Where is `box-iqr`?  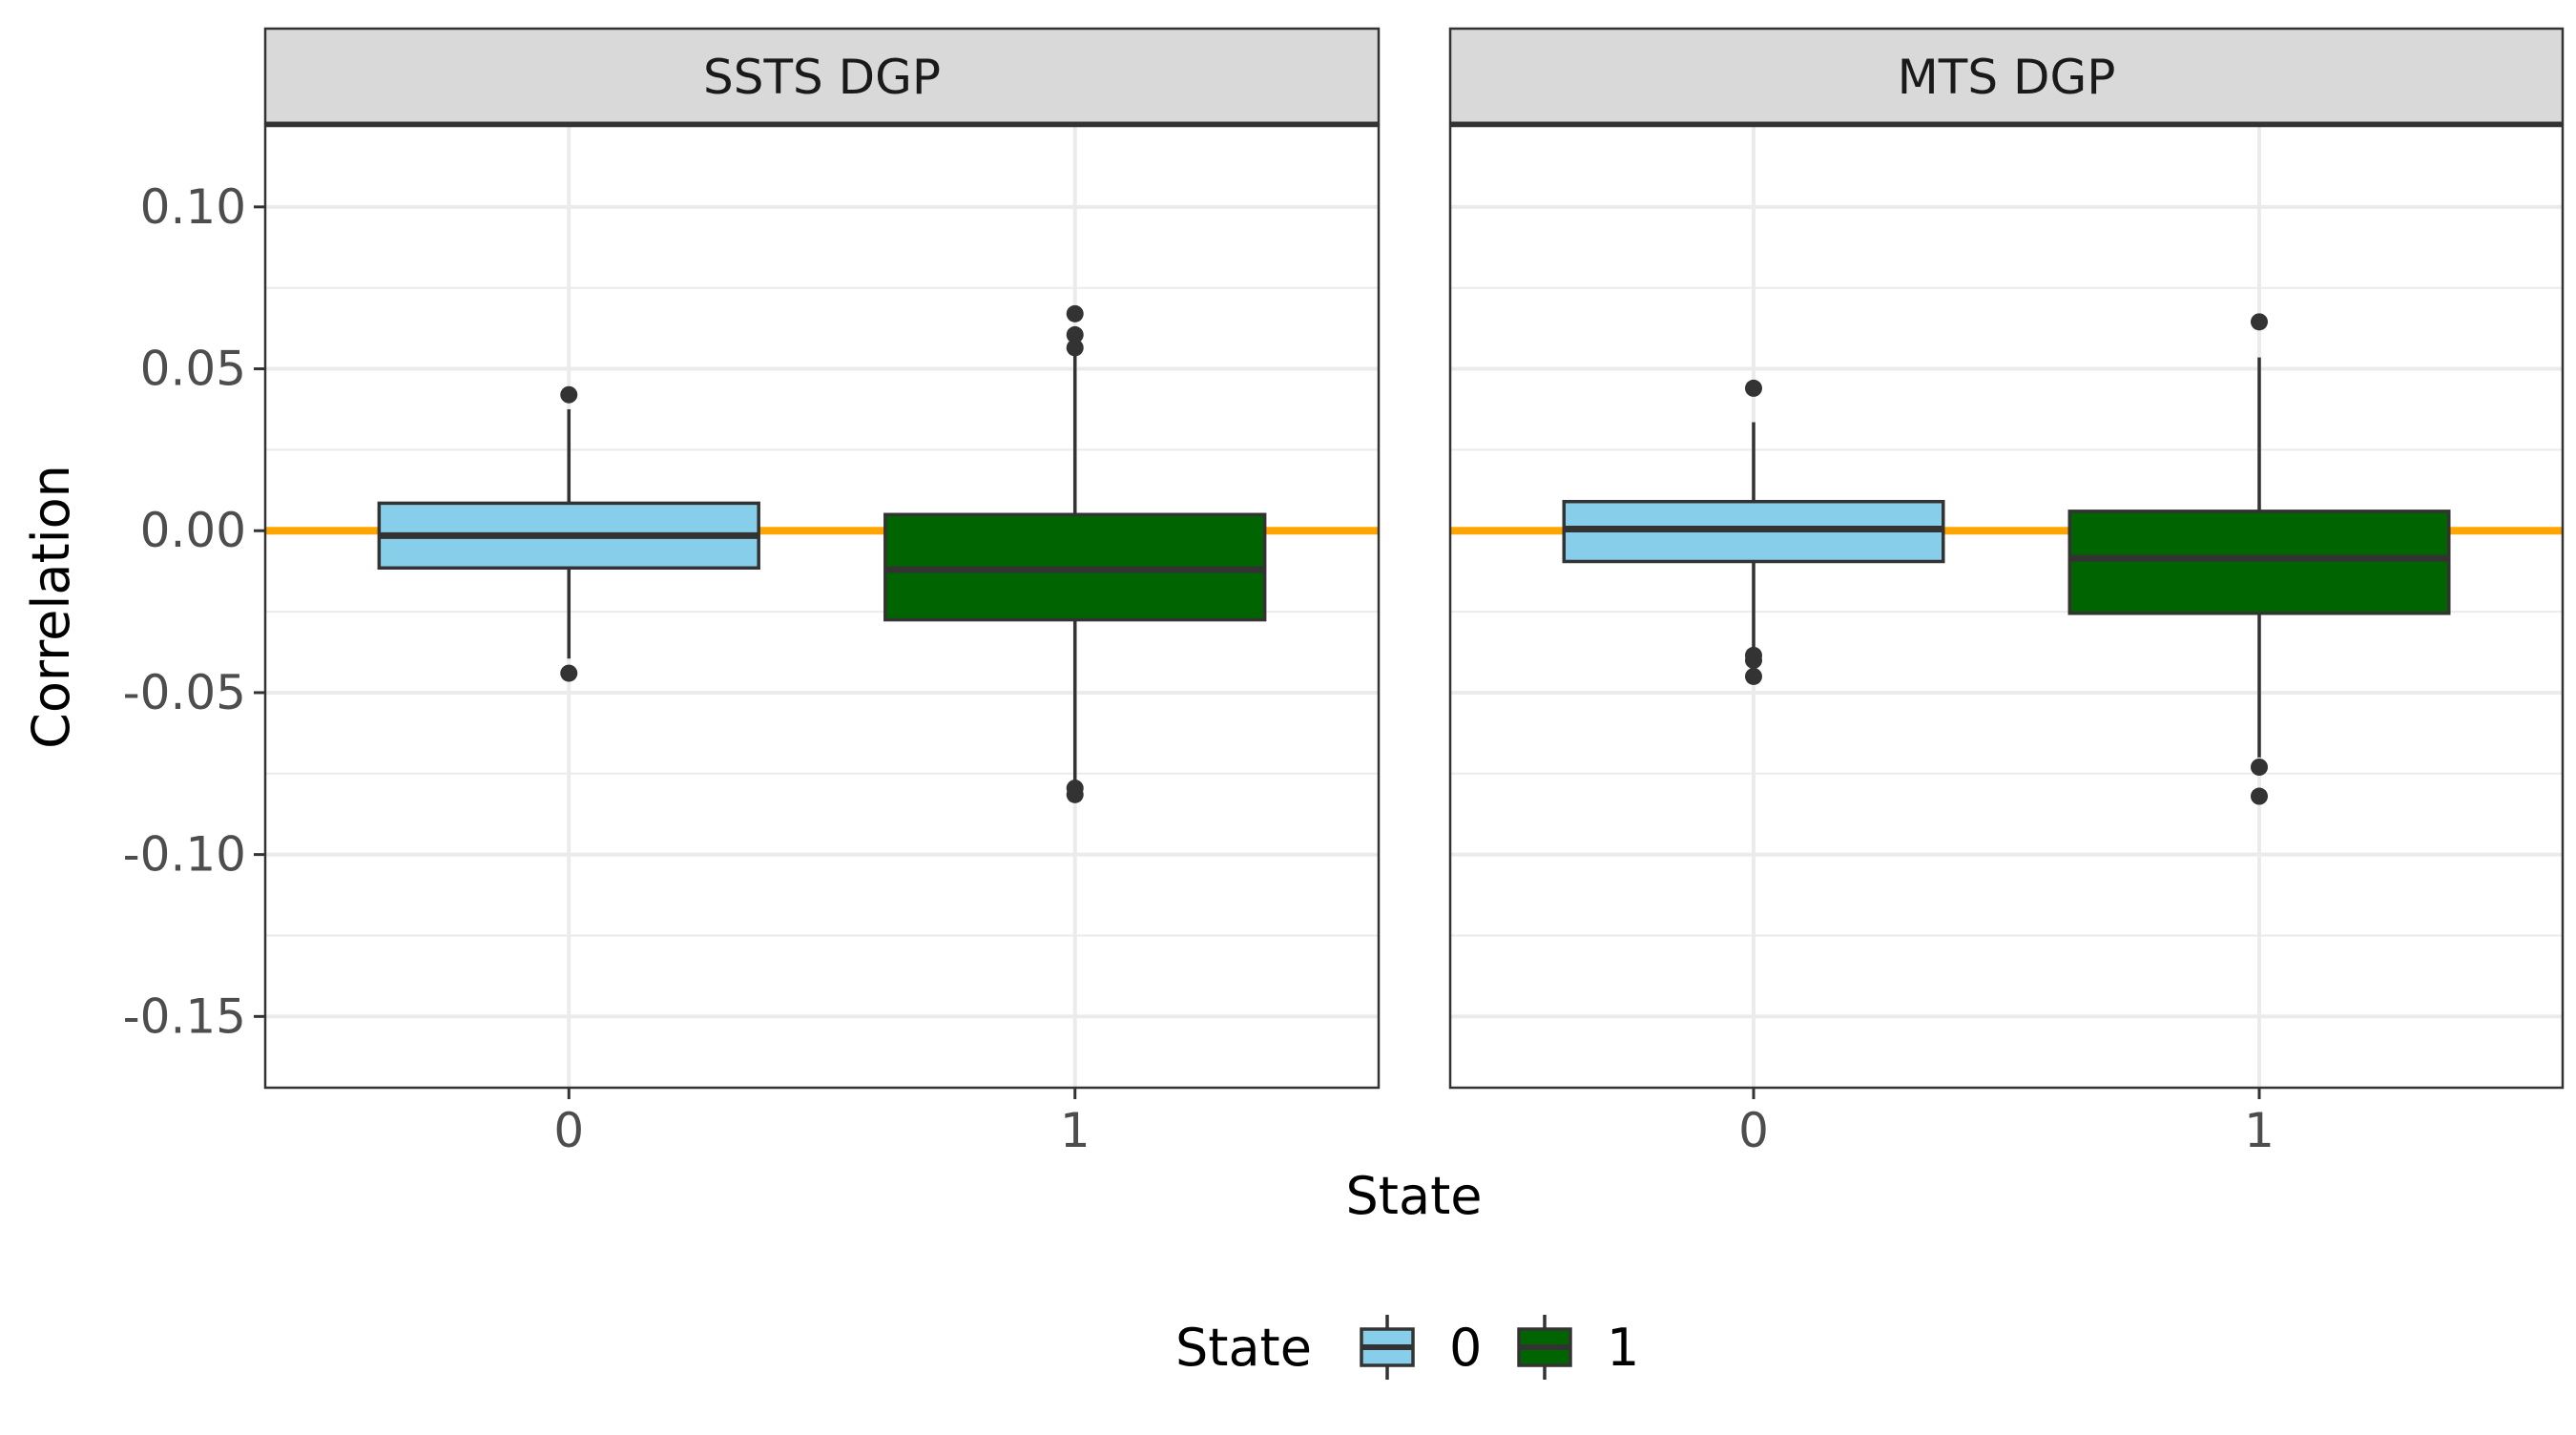 box-iqr is located at coordinates (2259, 562).